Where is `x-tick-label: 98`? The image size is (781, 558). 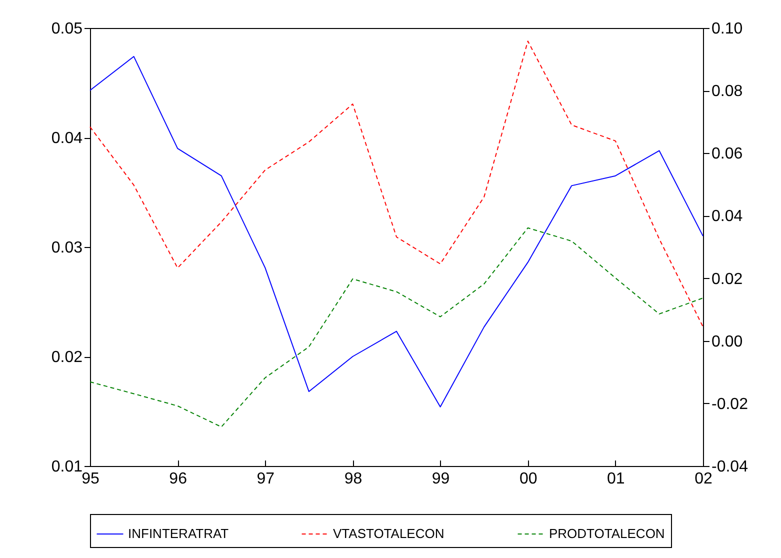 x-tick-label: 98 is located at coordinates (353, 479).